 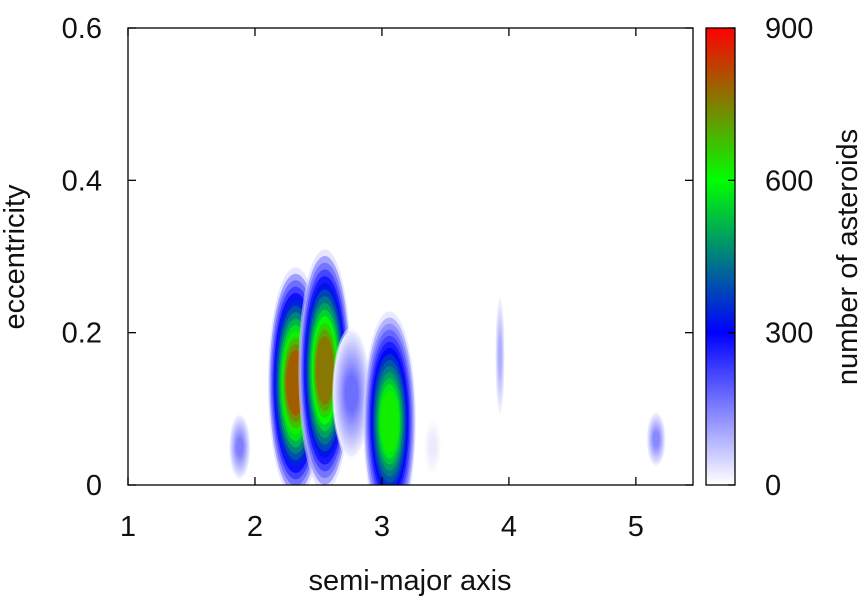 What do you see at coordinates (789, 181) in the screenshot?
I see `colorbar-tick-label: 600` at bounding box center [789, 181].